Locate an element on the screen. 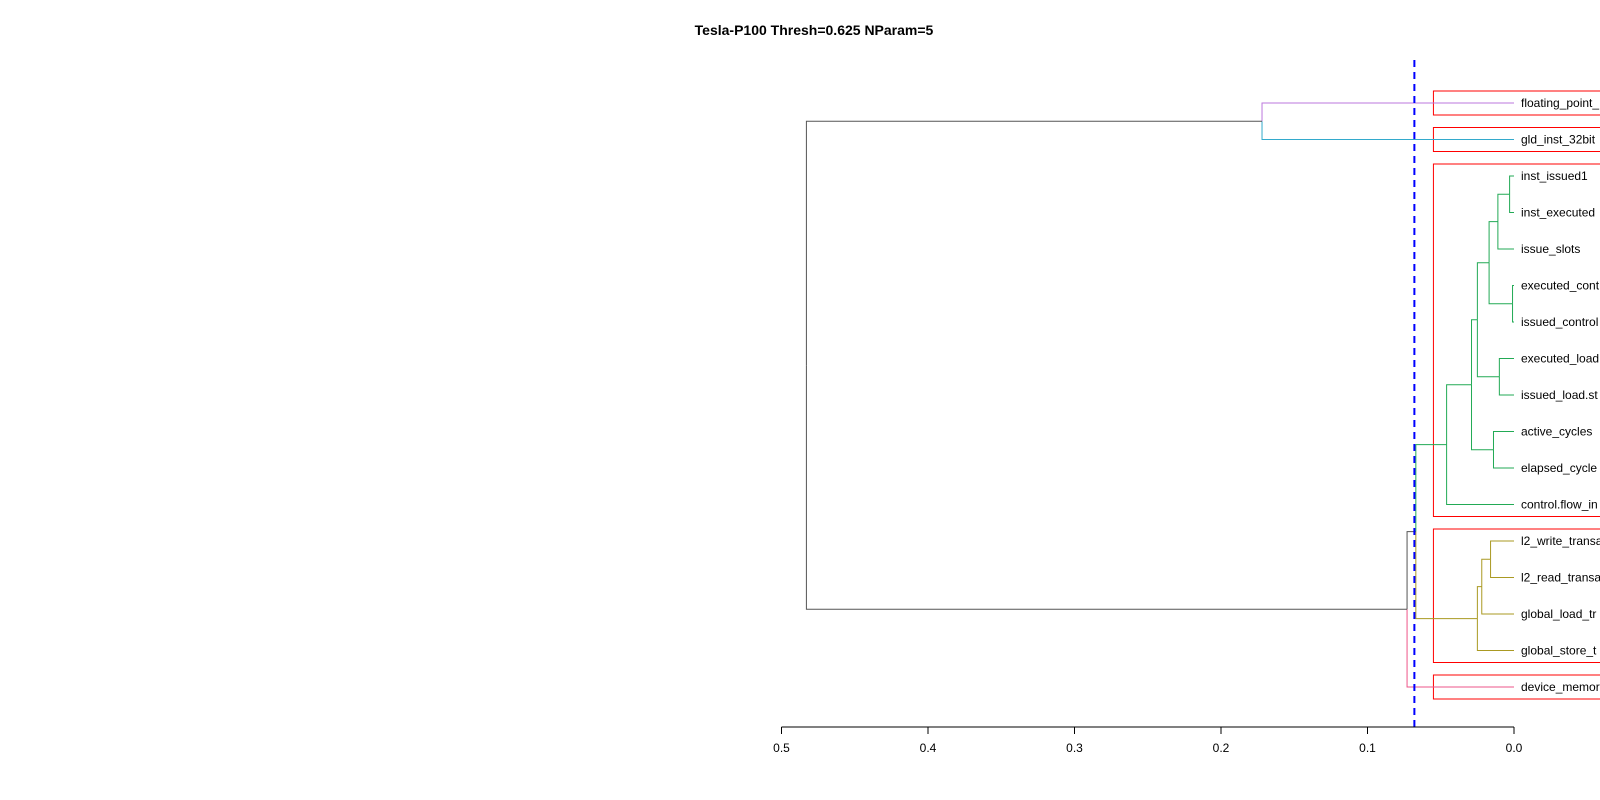 Image resolution: width=1600 pixels, height=800 pixels. branch-n8-left is located at coordinates (1474, 352).